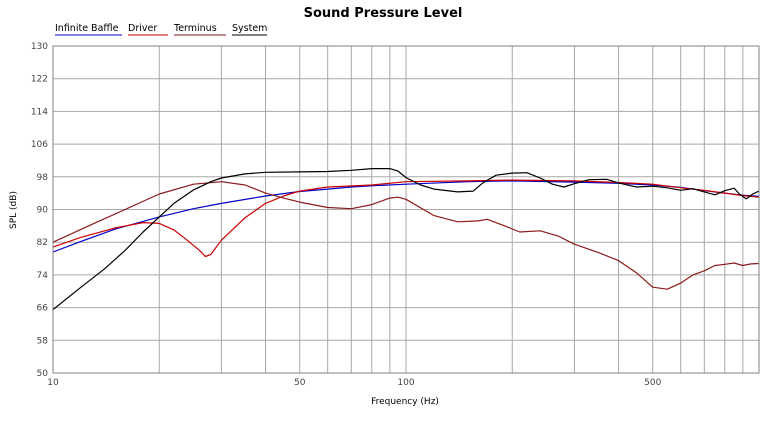 The width and height of the screenshot is (773, 424). What do you see at coordinates (39, 80) in the screenshot?
I see `y-tick-label: 122` at bounding box center [39, 80].